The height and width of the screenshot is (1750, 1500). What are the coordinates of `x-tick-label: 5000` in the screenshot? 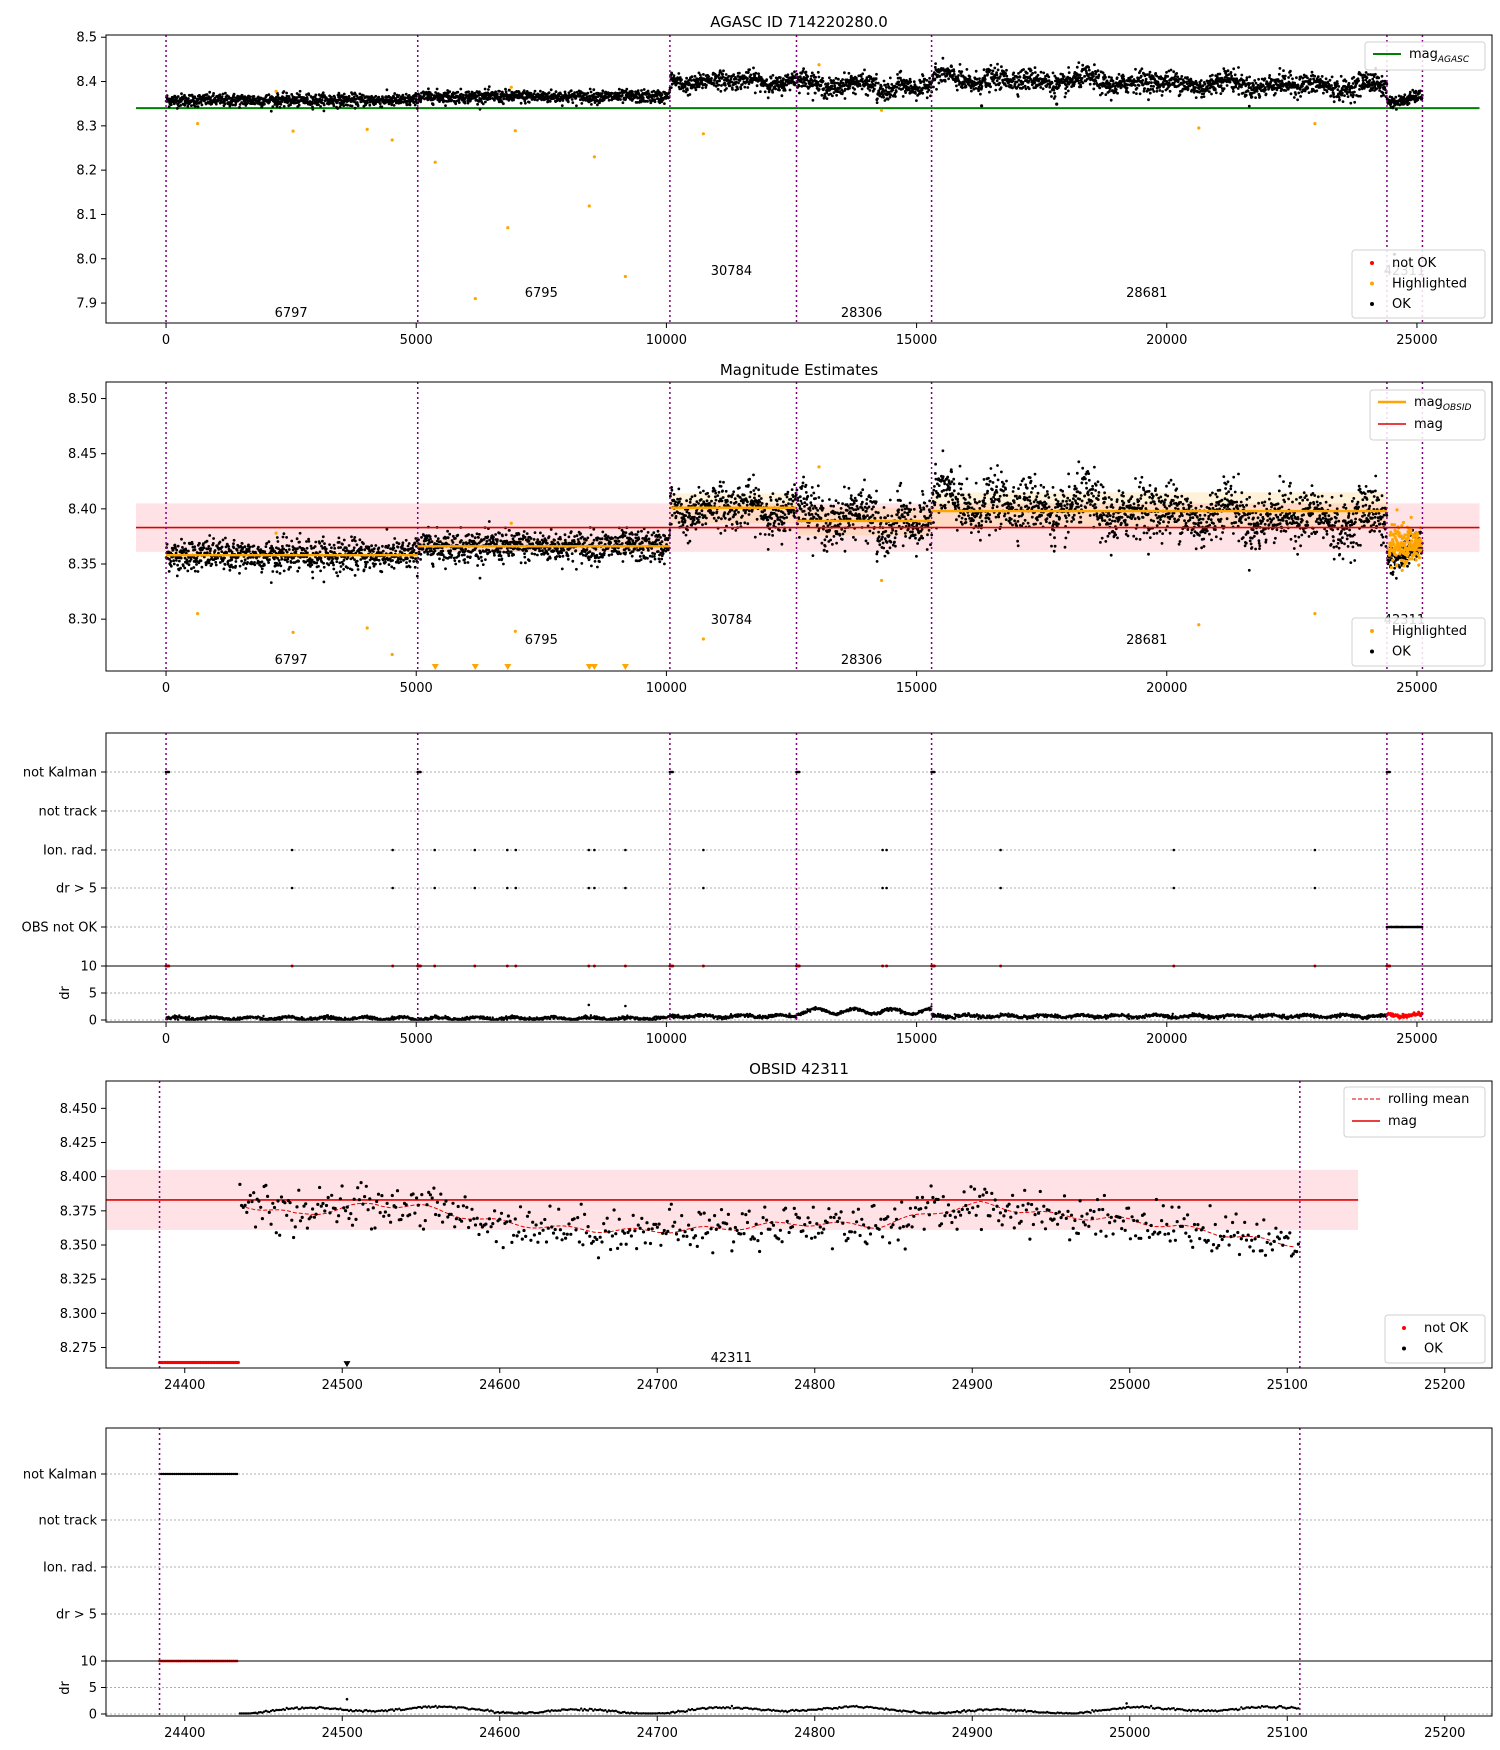 It's located at (416, 688).